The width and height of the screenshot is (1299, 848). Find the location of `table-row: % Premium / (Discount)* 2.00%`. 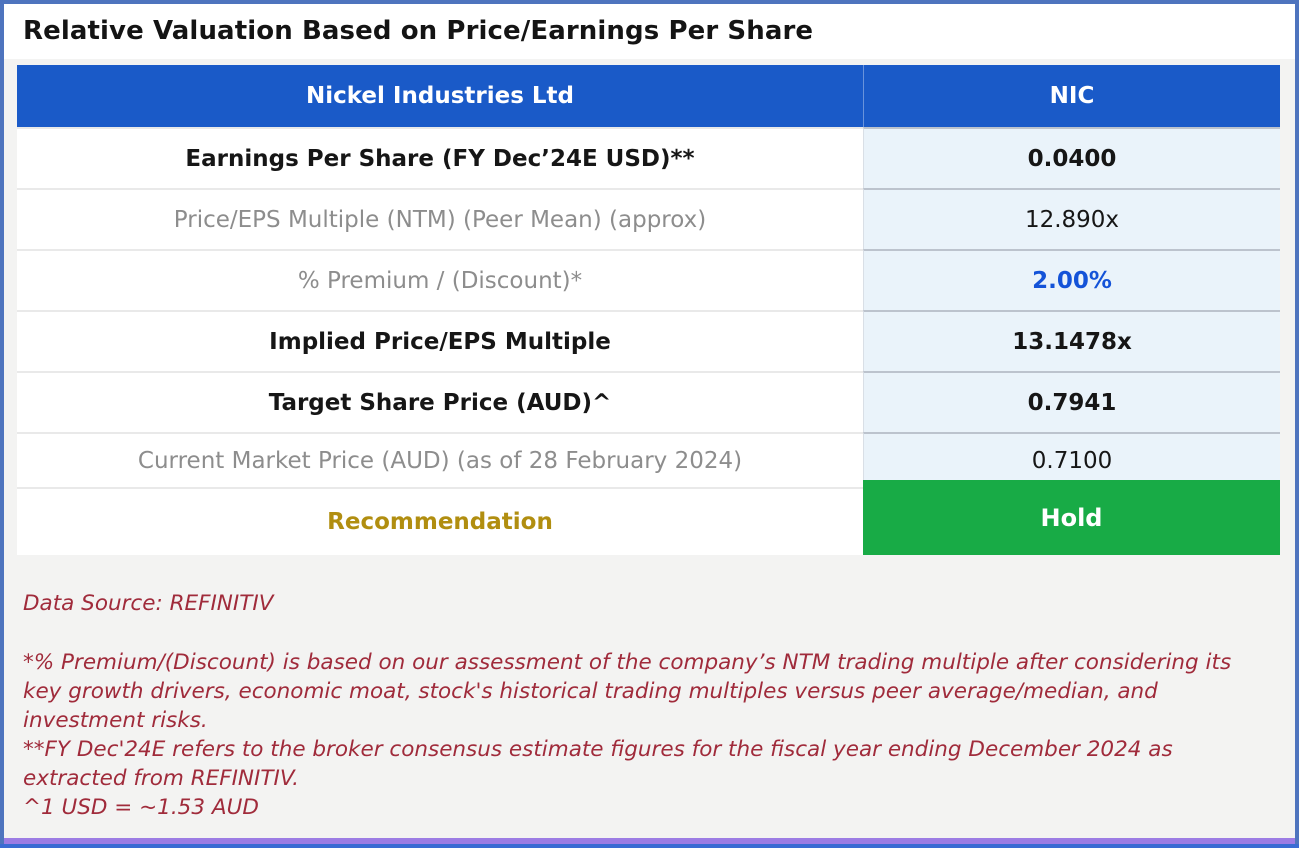

table-row: % Premium / (Discount)* 2.00% is located at coordinates (648, 279).